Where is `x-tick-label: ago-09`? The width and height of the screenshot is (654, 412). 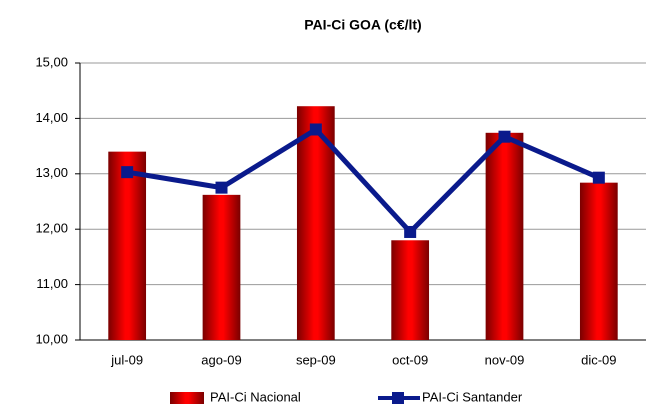 x-tick-label: ago-09 is located at coordinates (221, 359).